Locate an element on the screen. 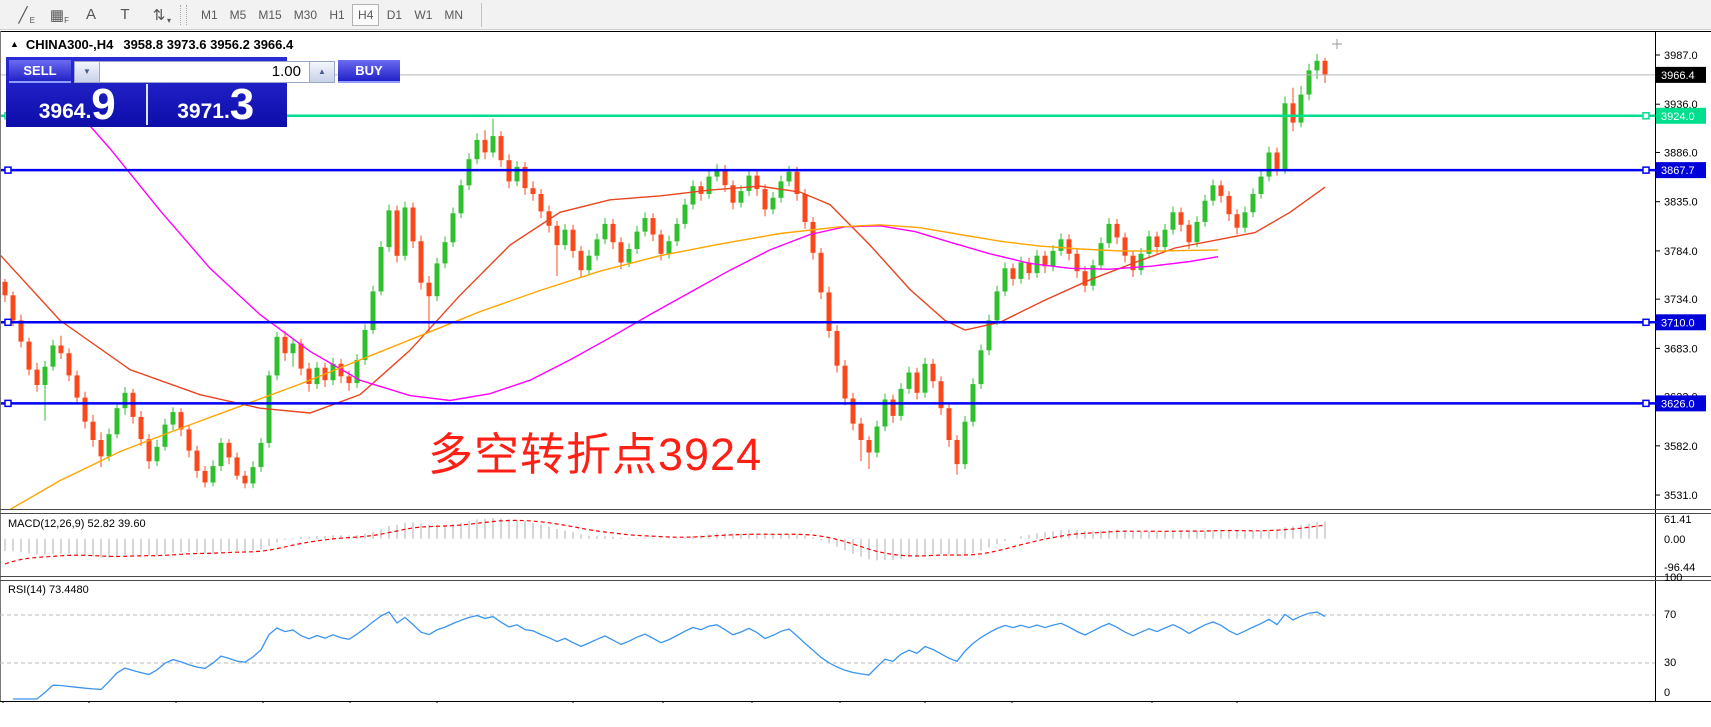  rsi-label: RSI(14) 73.4480 is located at coordinates (48, 590).